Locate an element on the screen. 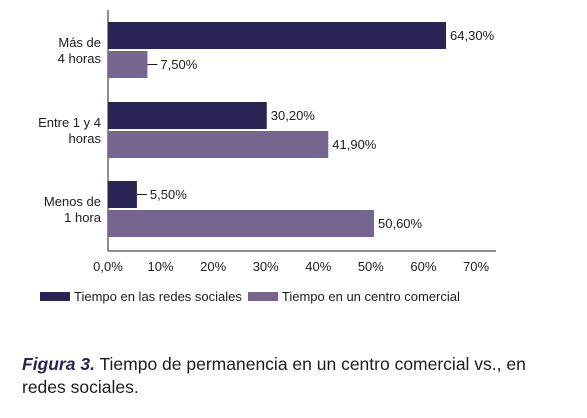 This screenshot has height=418, width=587. category-label-1-line1: Entre 1 y 4 is located at coordinates (69, 122).